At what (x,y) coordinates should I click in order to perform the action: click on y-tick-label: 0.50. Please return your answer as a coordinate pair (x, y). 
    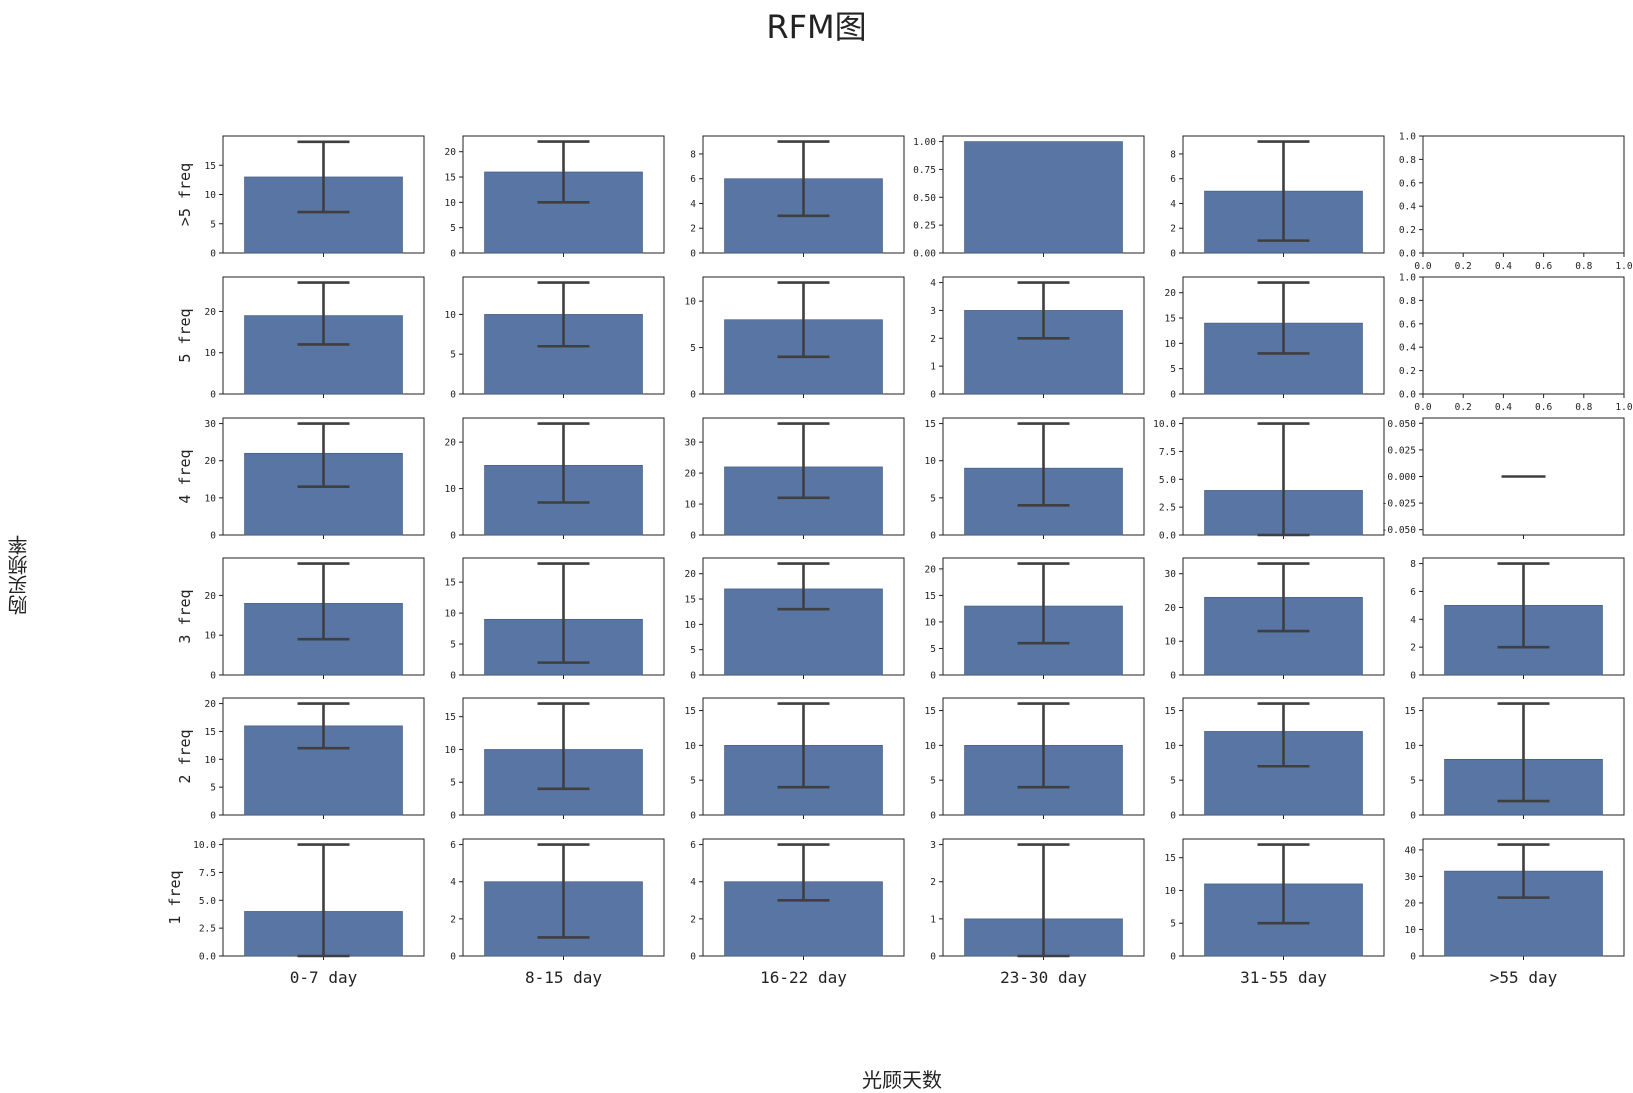
    Looking at the image, I should click on (924, 198).